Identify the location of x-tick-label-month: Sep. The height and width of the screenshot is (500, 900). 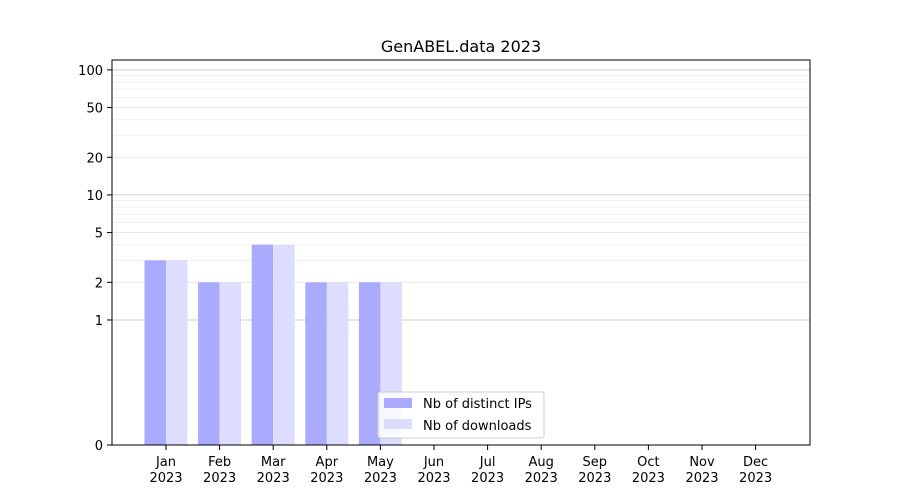
(595, 462).